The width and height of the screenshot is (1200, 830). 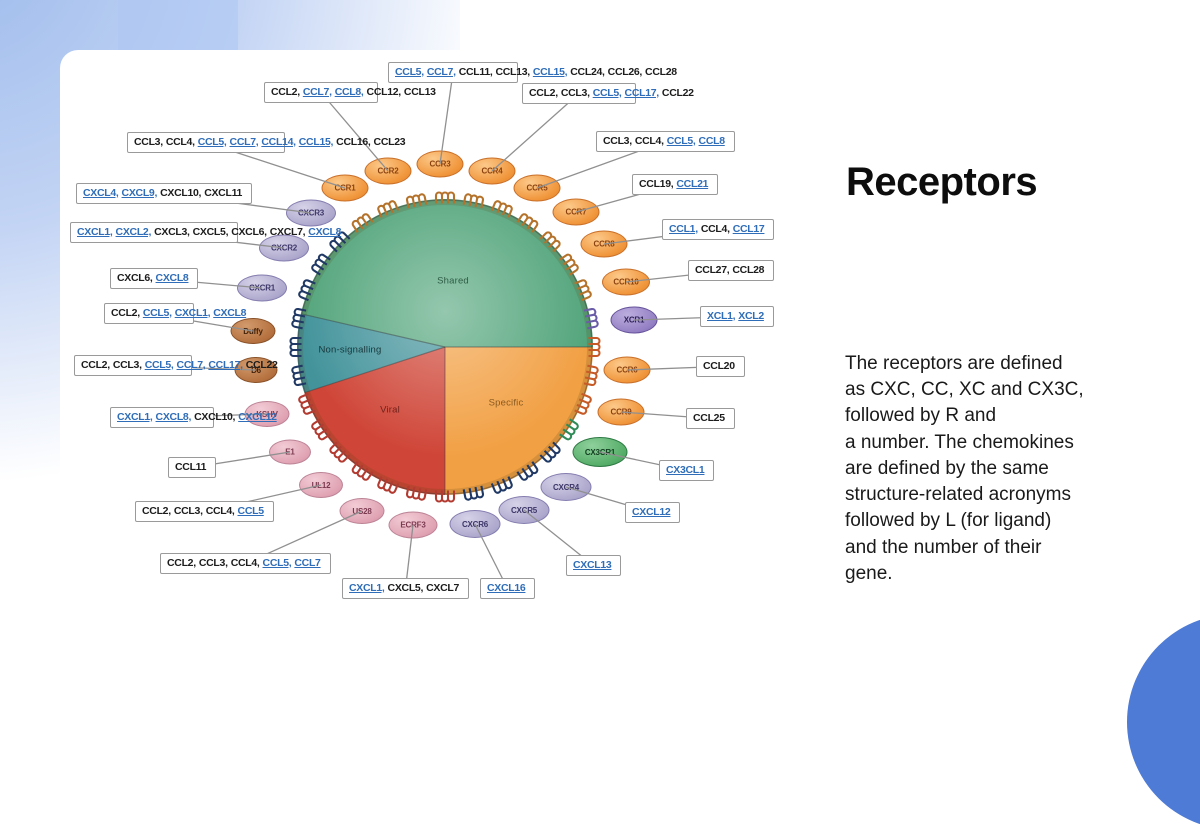 What do you see at coordinates (677, 93) in the screenshot?
I see `ligand-ccl22: CCL22` at bounding box center [677, 93].